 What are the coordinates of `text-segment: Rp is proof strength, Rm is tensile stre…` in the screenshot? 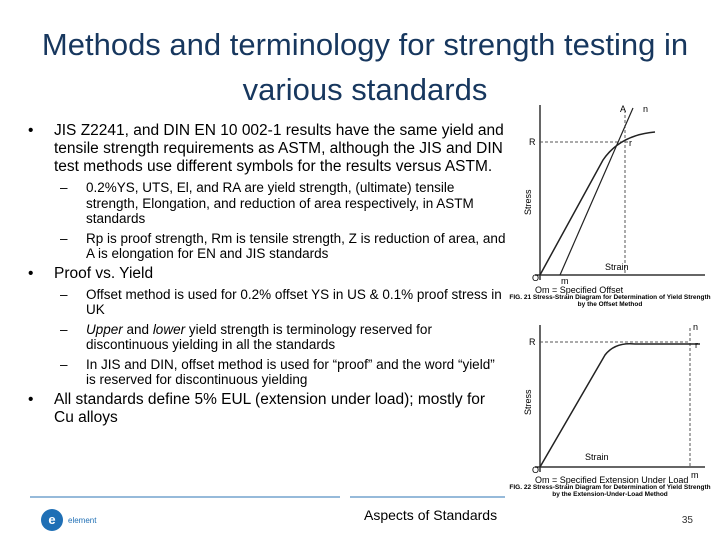 It's located at (296, 246).